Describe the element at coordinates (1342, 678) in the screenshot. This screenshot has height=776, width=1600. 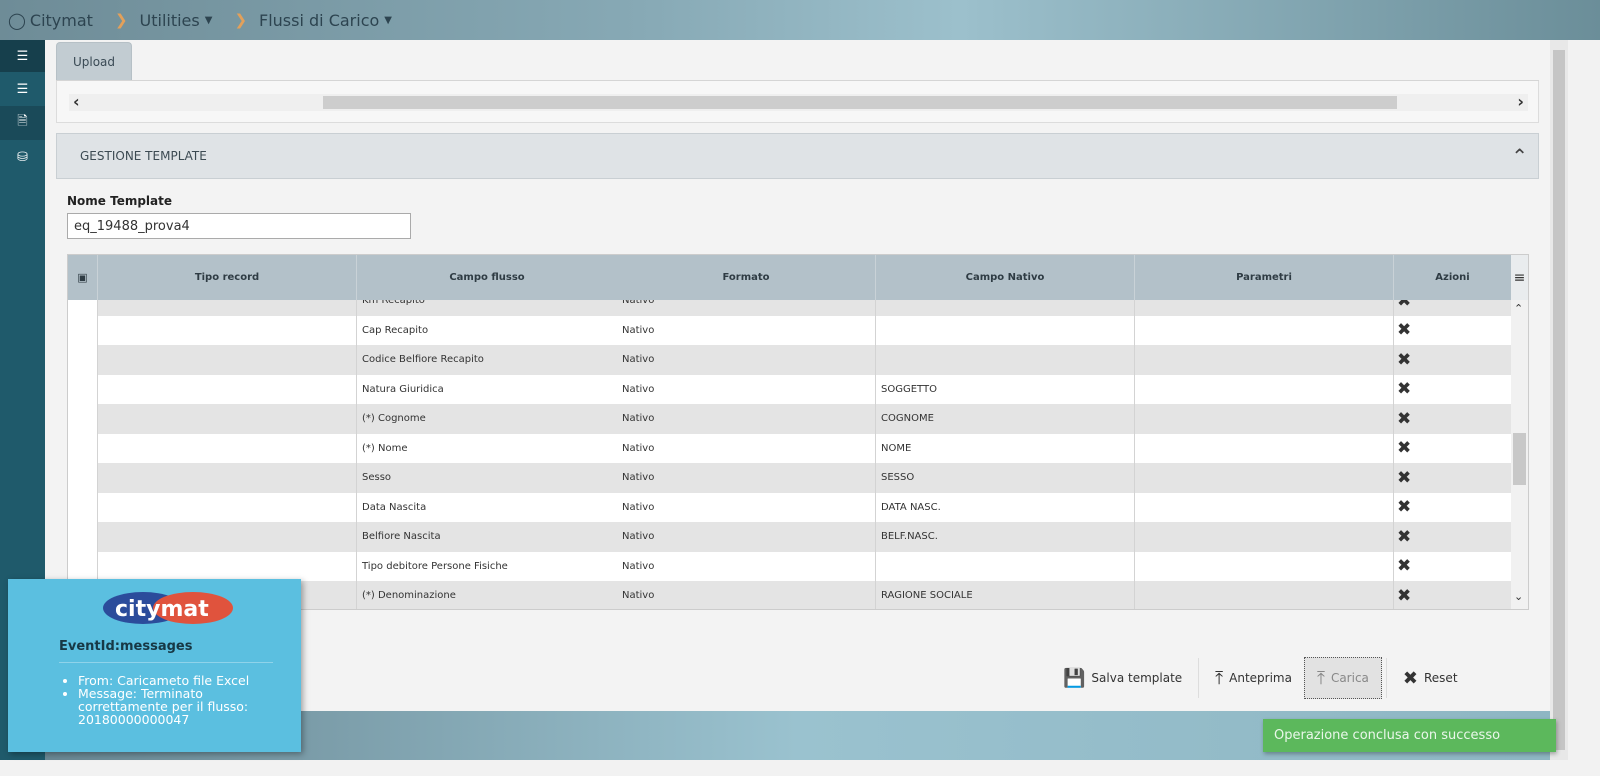
I see `load-button: ⤒ Carica` at that location.